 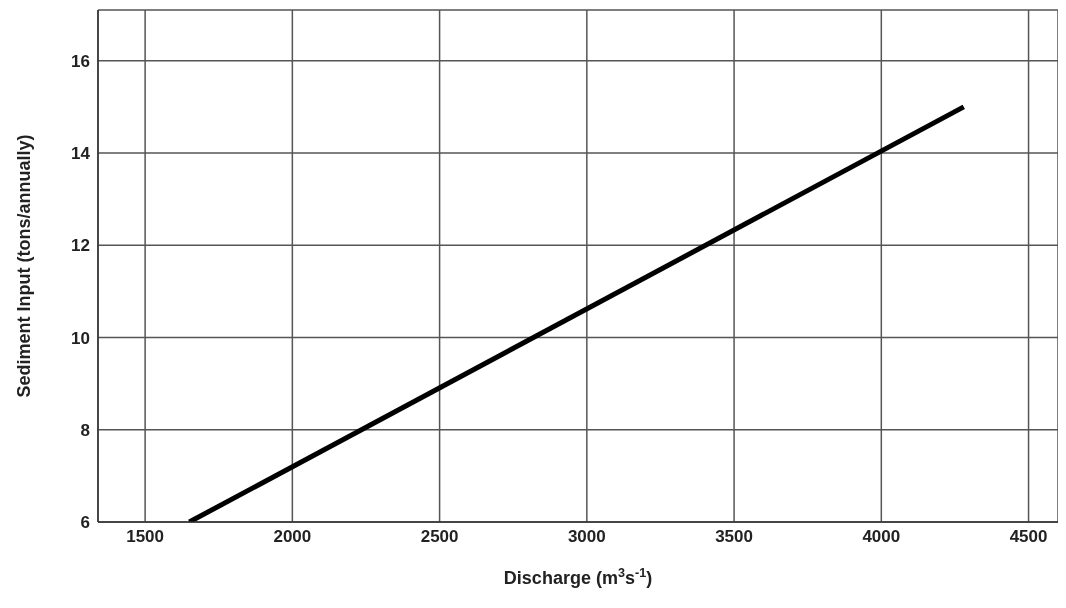 What do you see at coordinates (80, 61) in the screenshot?
I see `y-tick-label: 16` at bounding box center [80, 61].